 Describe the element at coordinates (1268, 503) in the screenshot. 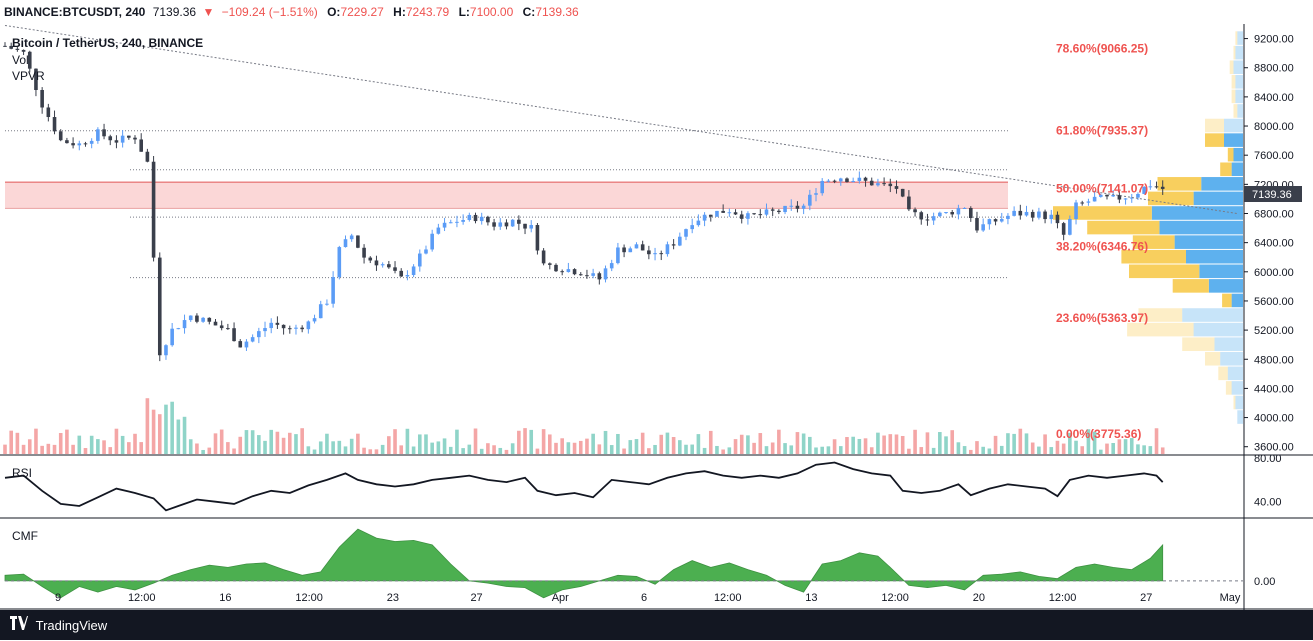

I see `rsi-tick-label: 40.00` at that location.